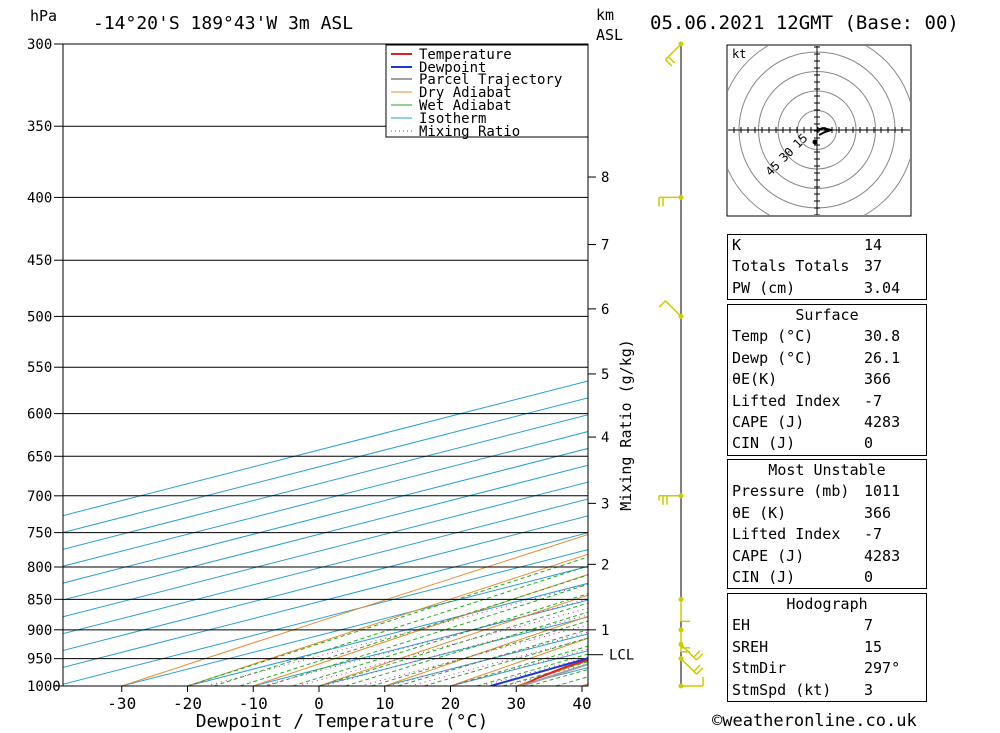 The width and height of the screenshot is (1000, 733). What do you see at coordinates (815, 142) in the screenshot?
I see `hodograph-storm-motion` at bounding box center [815, 142].